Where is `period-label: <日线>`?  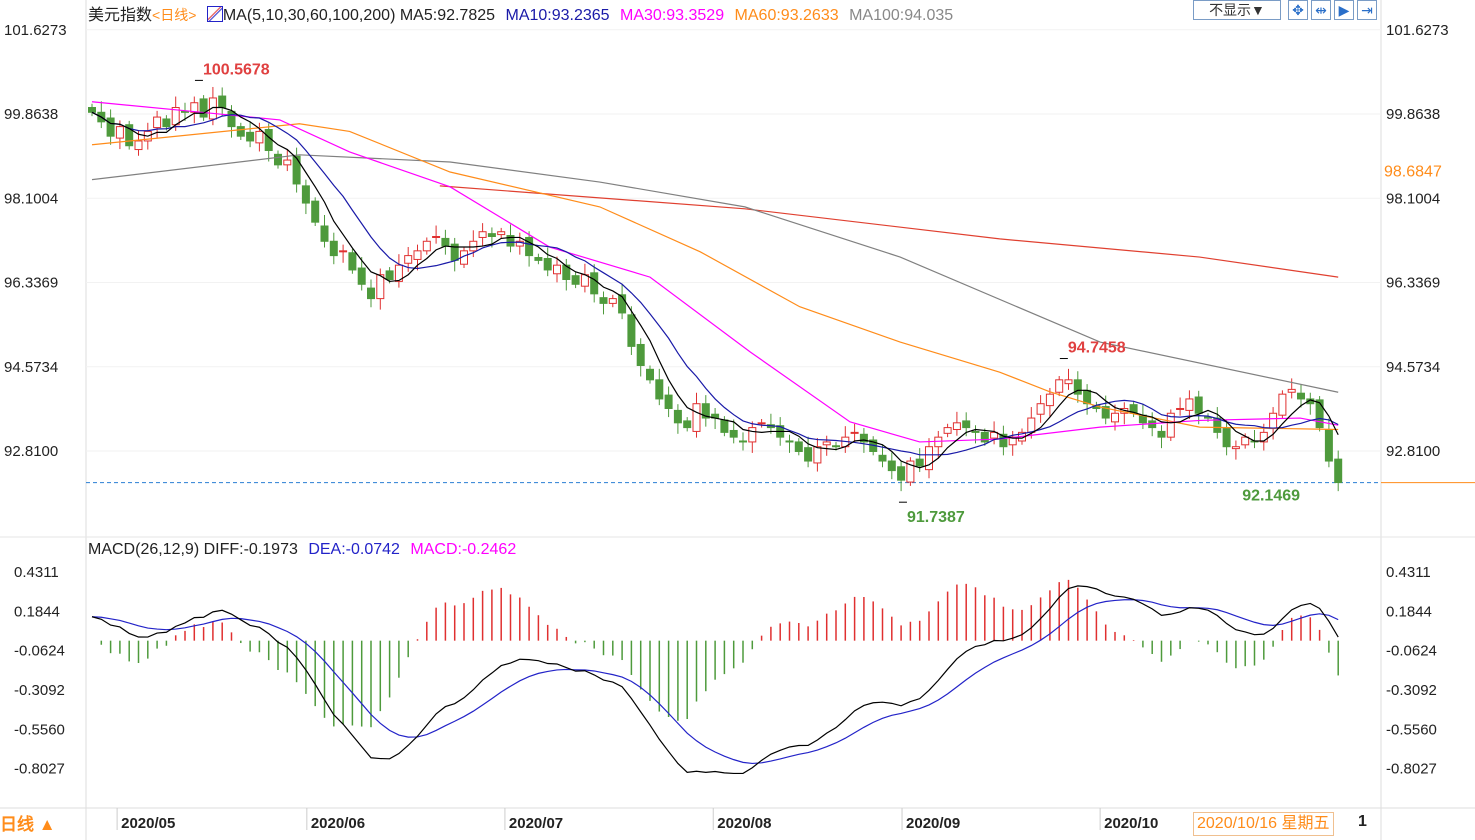 period-label: <日线> is located at coordinates (174, 15).